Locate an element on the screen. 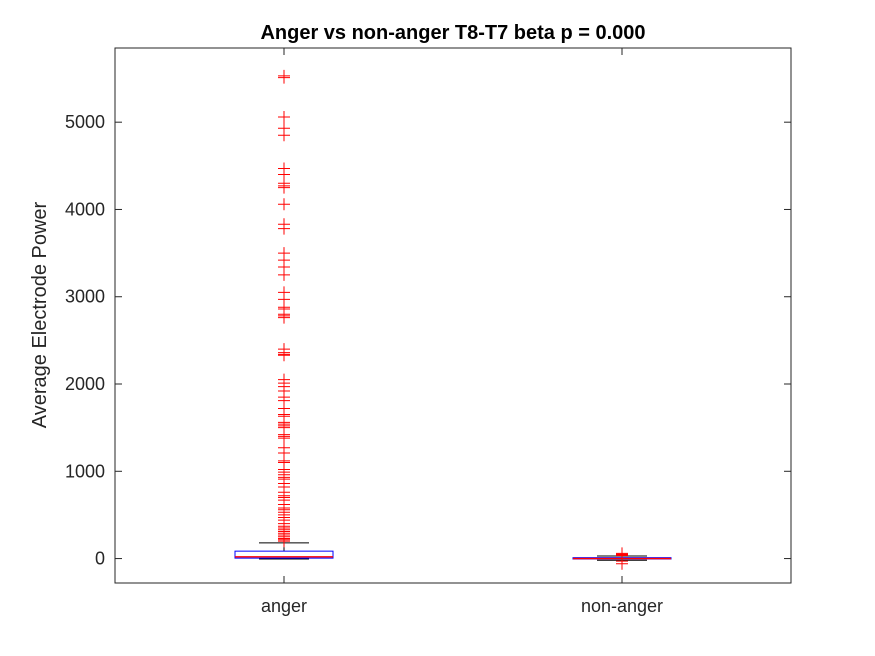 The width and height of the screenshot is (875, 656). y-tick-label: 3000 is located at coordinates (85, 297).